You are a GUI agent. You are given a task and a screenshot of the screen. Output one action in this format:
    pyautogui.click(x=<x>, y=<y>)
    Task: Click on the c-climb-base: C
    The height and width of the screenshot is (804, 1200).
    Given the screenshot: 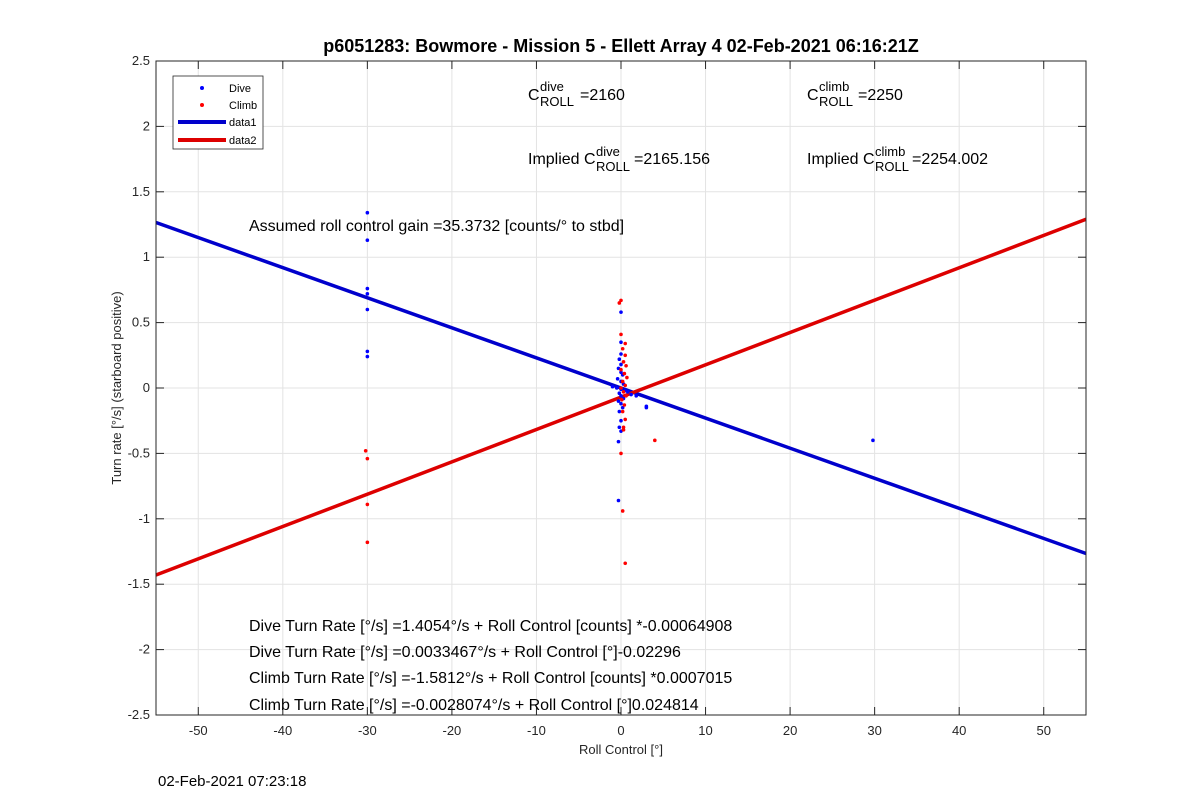 What is the action you would take?
    pyautogui.click(x=813, y=95)
    